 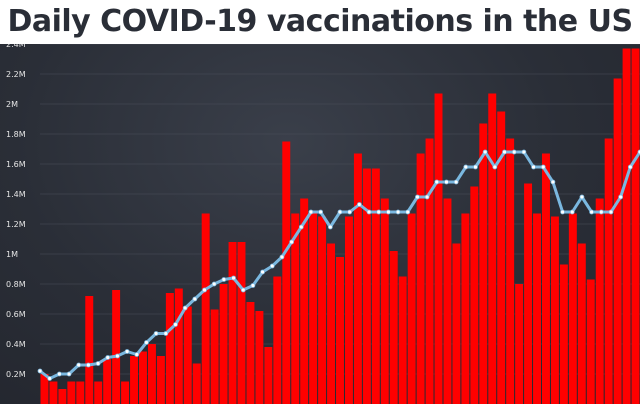 What do you see at coordinates (16, 134) in the screenshot?
I see `y-tick-label: 1.8M` at bounding box center [16, 134].